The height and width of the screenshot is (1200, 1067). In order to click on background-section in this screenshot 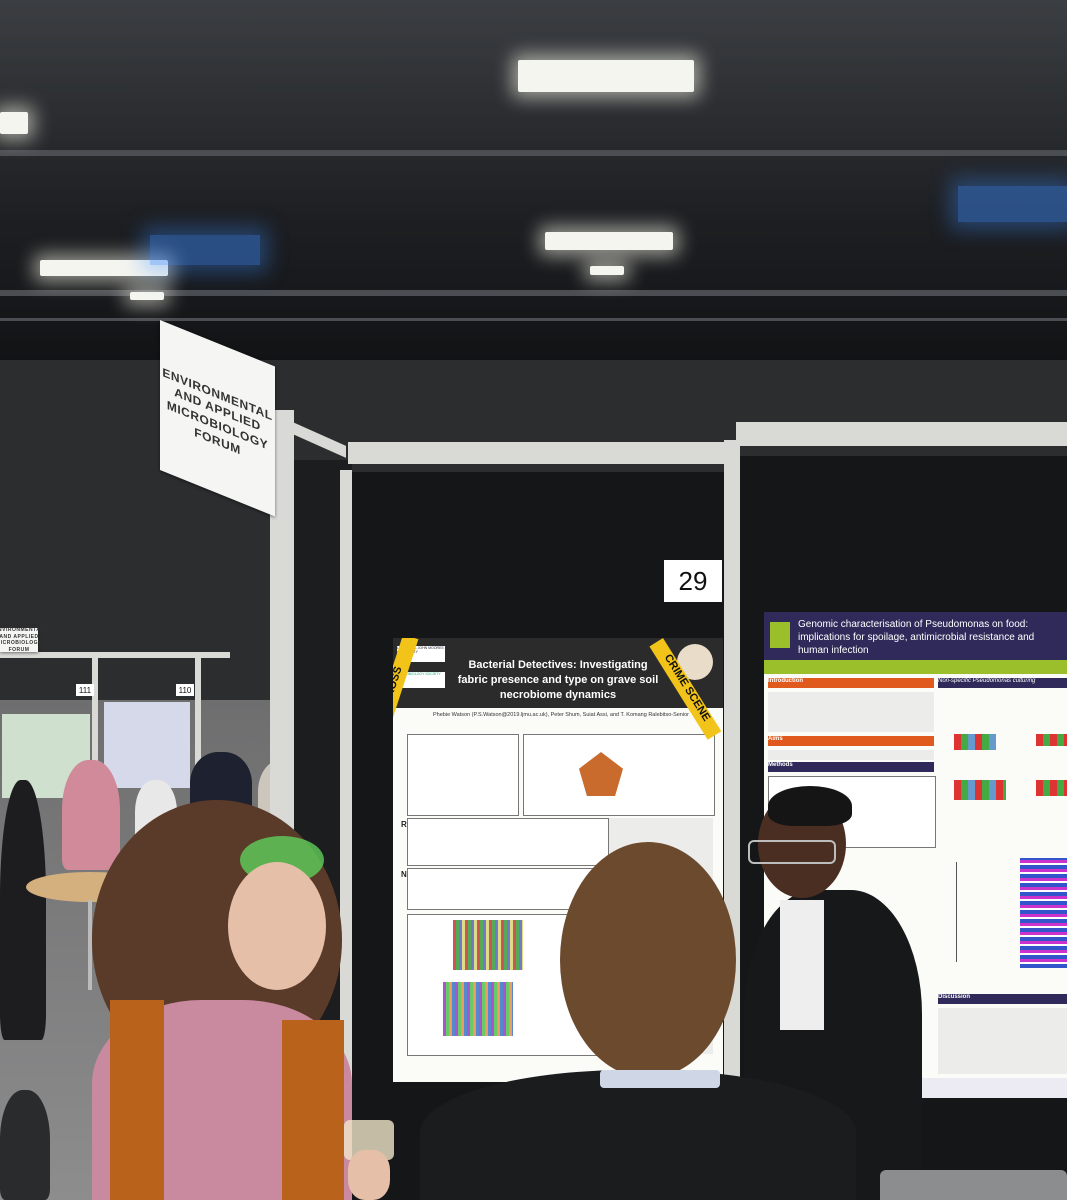, I will do `click(463, 775)`.